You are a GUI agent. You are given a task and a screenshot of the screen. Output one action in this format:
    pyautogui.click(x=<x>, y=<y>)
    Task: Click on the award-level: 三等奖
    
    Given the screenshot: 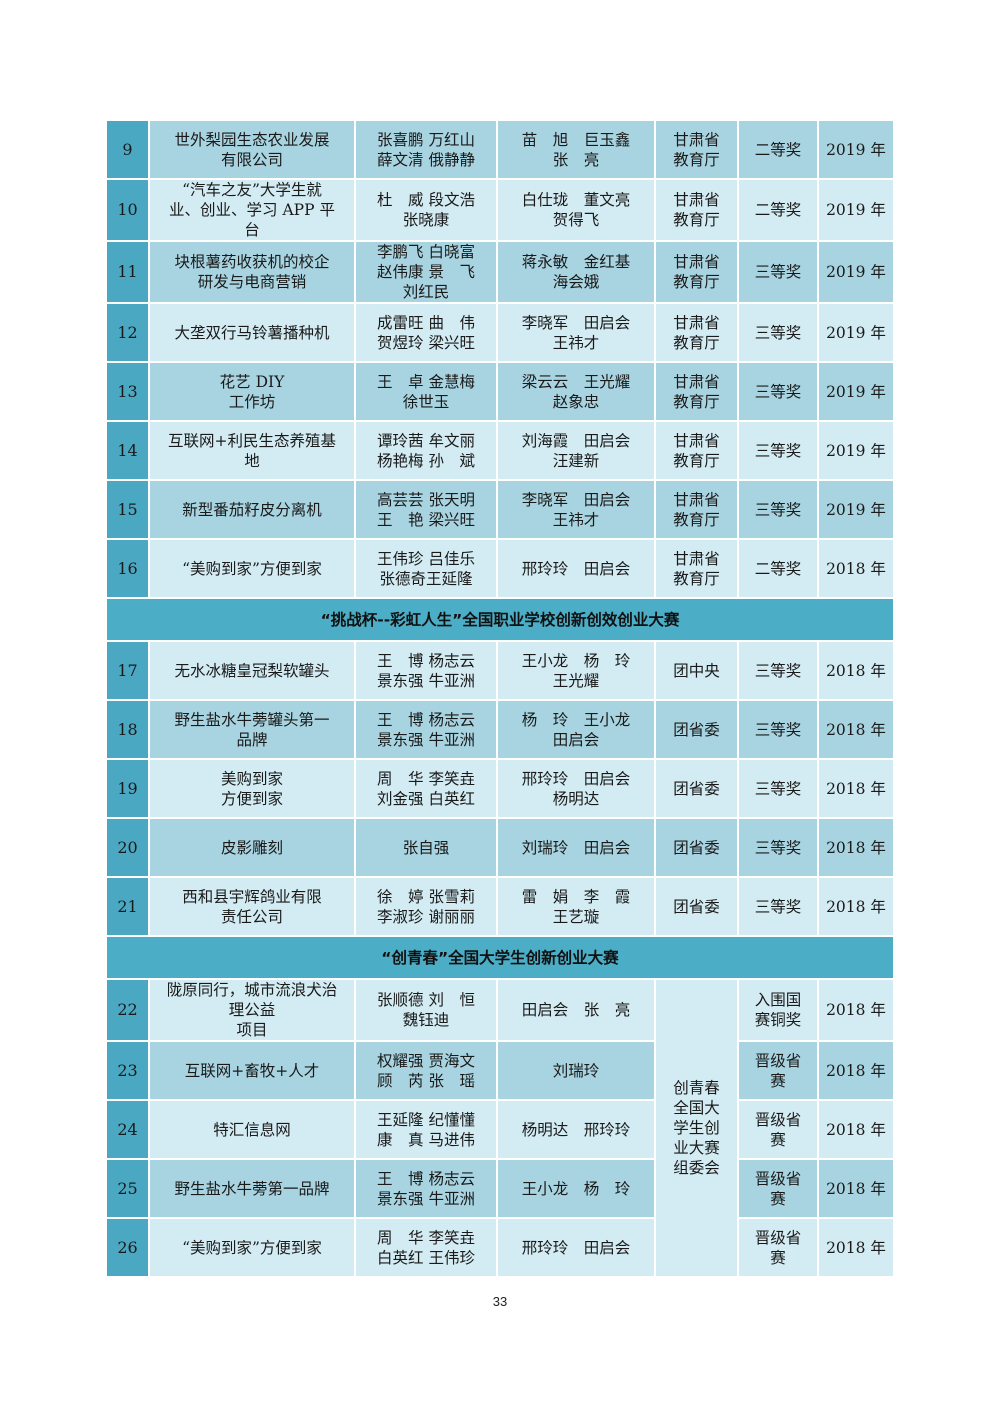 What is the action you would take?
    pyautogui.click(x=778, y=729)
    